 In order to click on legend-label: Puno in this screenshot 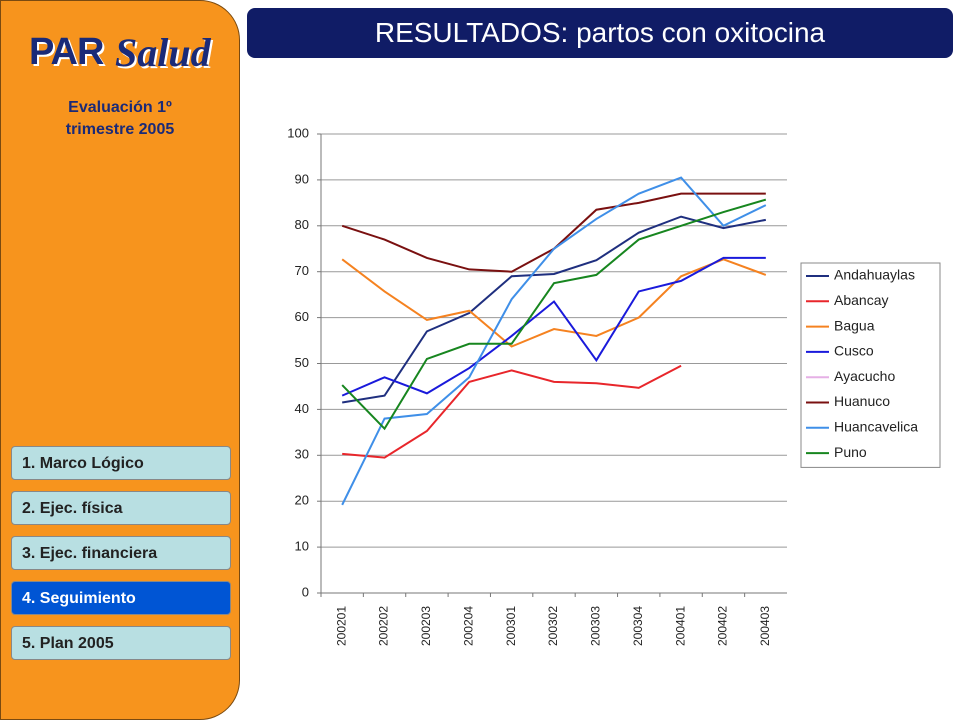, I will do `click(850, 452)`.